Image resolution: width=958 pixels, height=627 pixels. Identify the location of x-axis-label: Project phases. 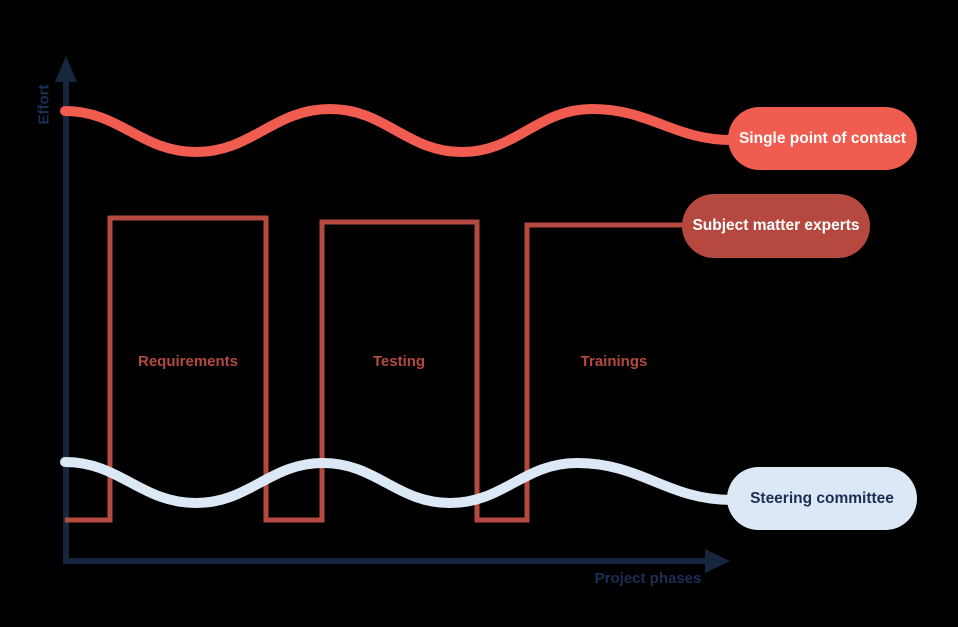
(648, 578).